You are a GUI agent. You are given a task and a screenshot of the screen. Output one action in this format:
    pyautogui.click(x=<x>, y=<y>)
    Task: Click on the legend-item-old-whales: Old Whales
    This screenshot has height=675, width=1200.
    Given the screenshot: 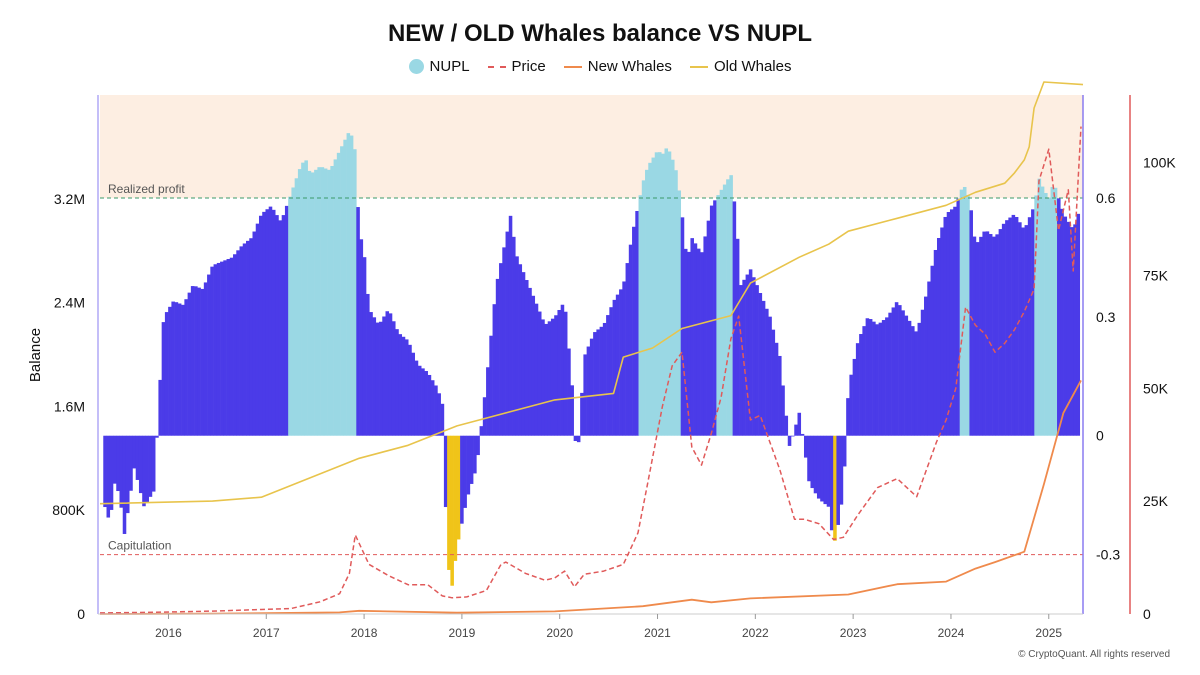 What is the action you would take?
    pyautogui.click(x=740, y=66)
    